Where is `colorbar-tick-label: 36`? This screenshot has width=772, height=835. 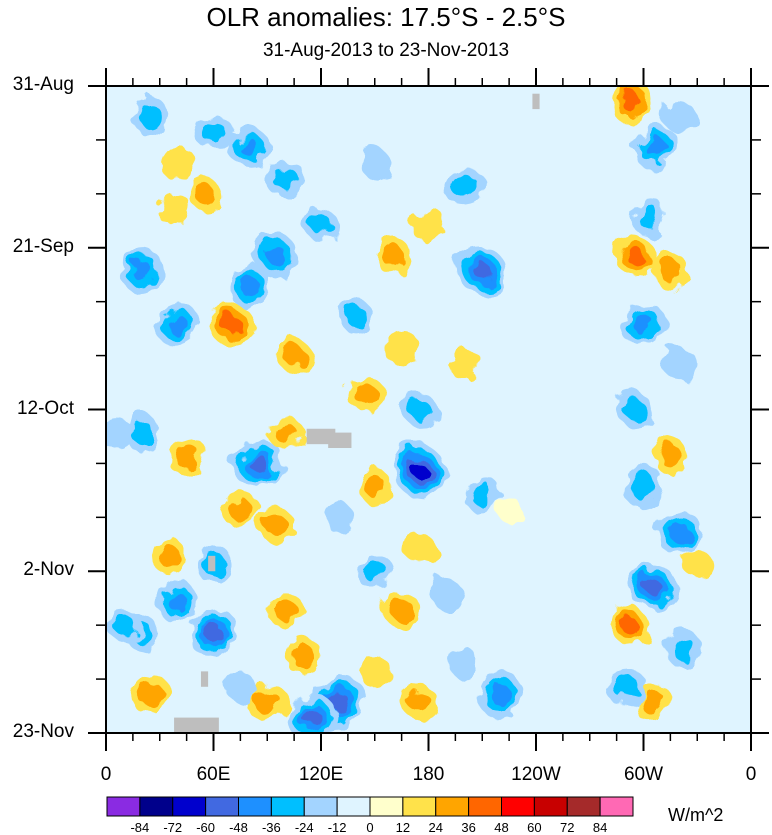
colorbar-tick-label: 36 is located at coordinates (468, 827).